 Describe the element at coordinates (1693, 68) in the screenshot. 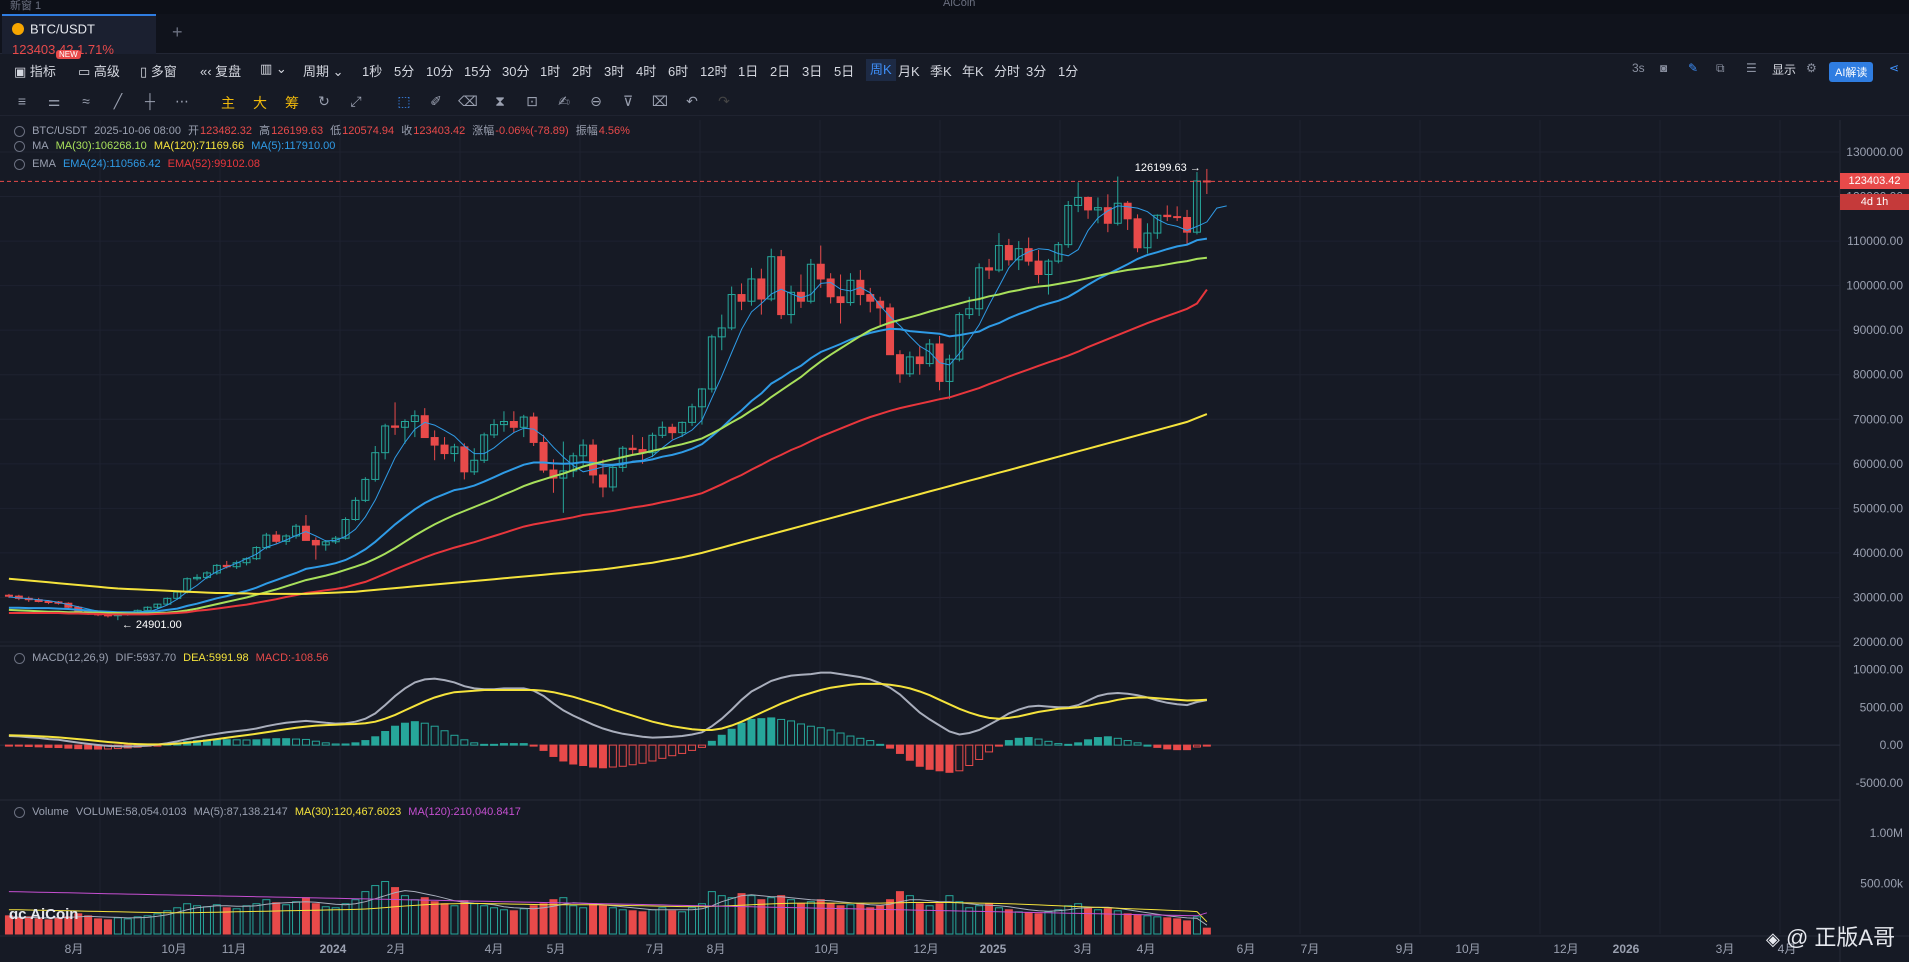

I see `pen-icon: ✎` at that location.